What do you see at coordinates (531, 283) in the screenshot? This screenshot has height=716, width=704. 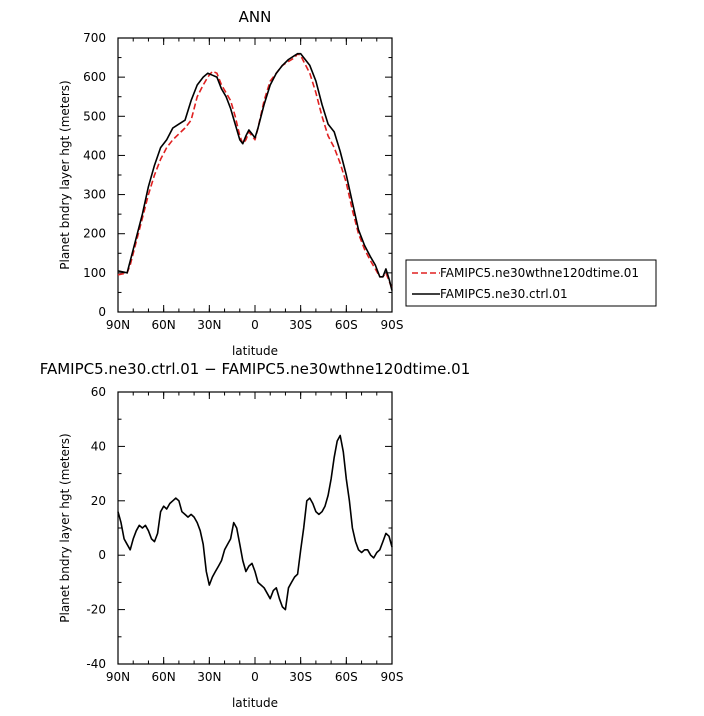 I see `legend-box` at bounding box center [531, 283].